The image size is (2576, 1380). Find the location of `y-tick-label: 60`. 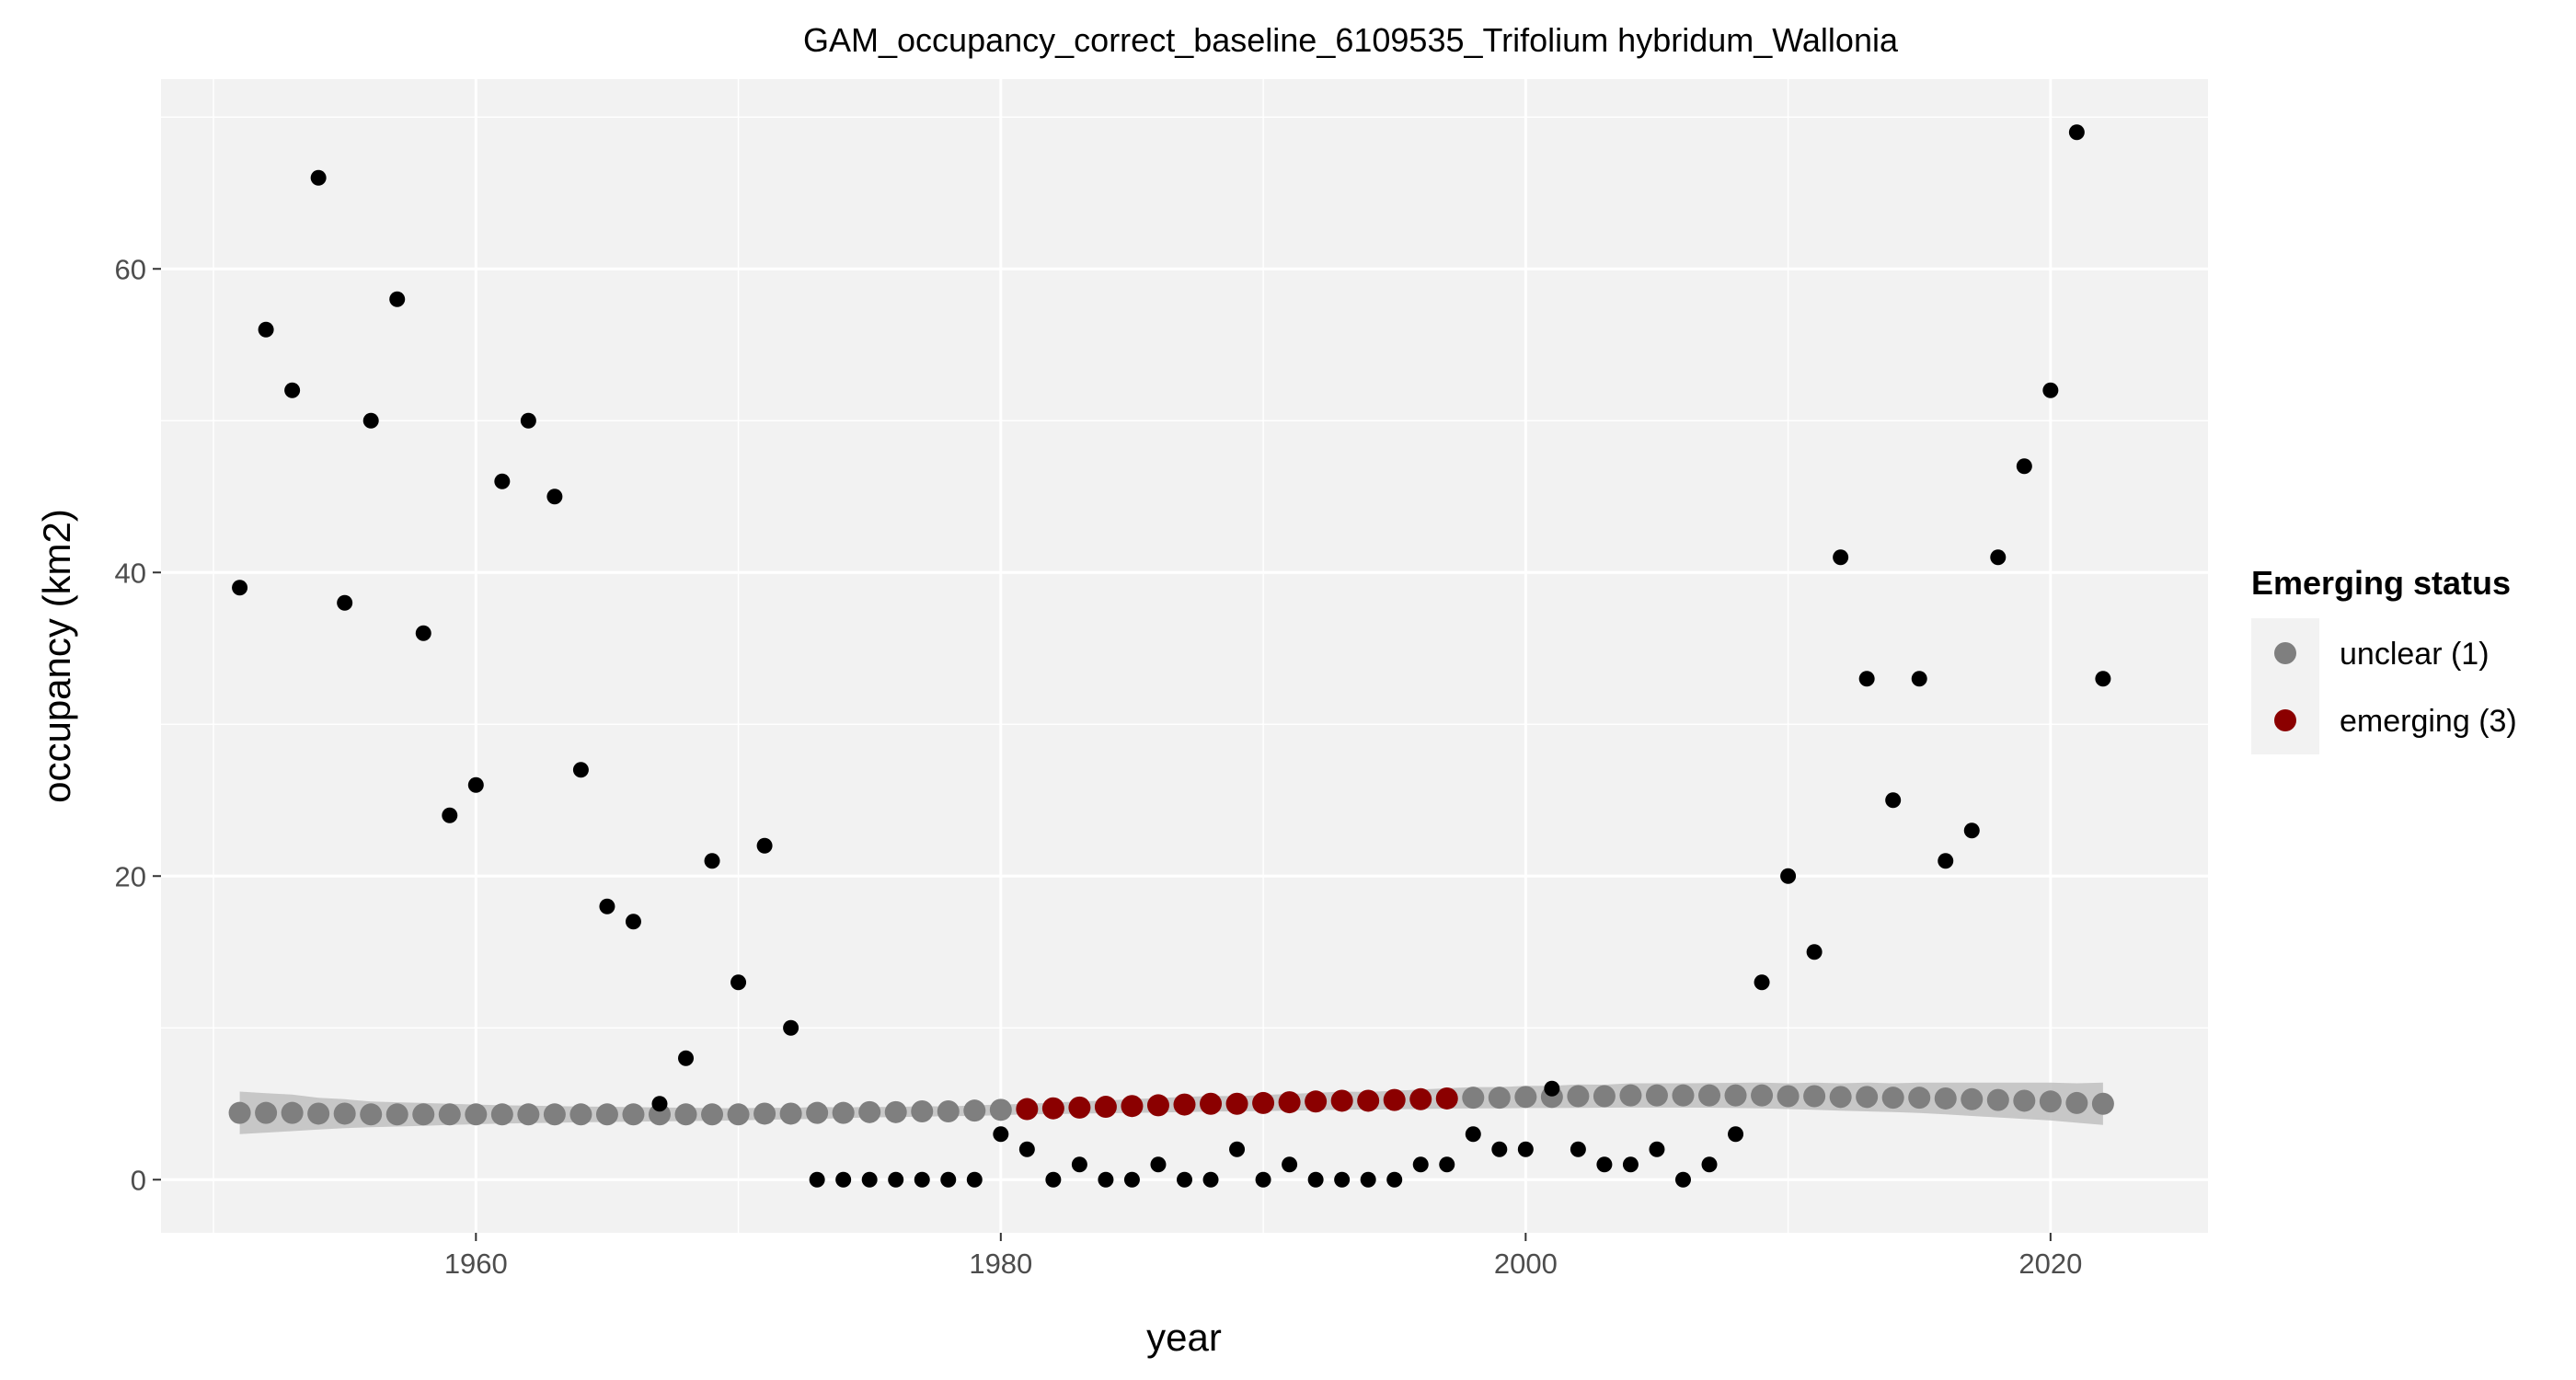

y-tick-label: 60 is located at coordinates (130, 269).